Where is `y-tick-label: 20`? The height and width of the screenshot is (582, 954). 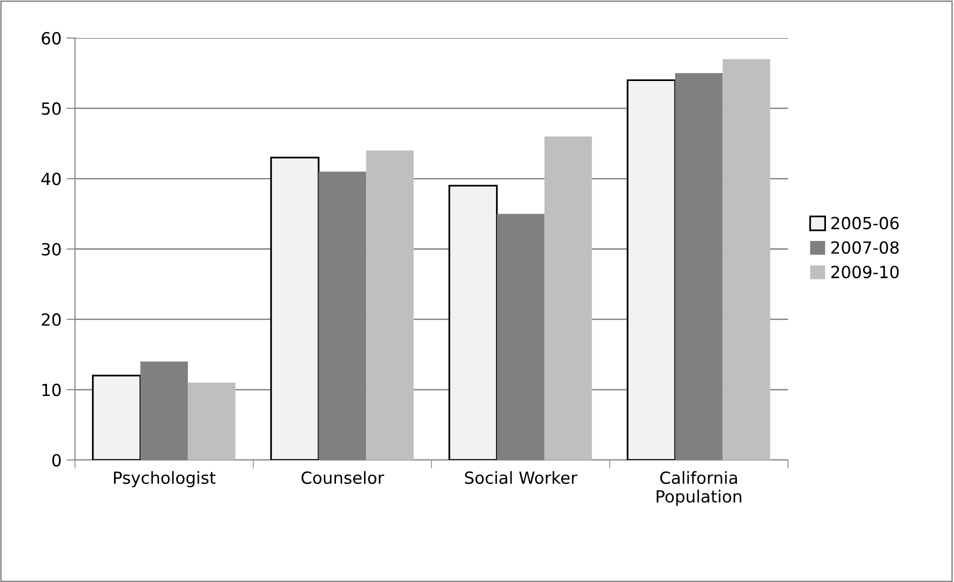 y-tick-label: 20 is located at coordinates (51, 319).